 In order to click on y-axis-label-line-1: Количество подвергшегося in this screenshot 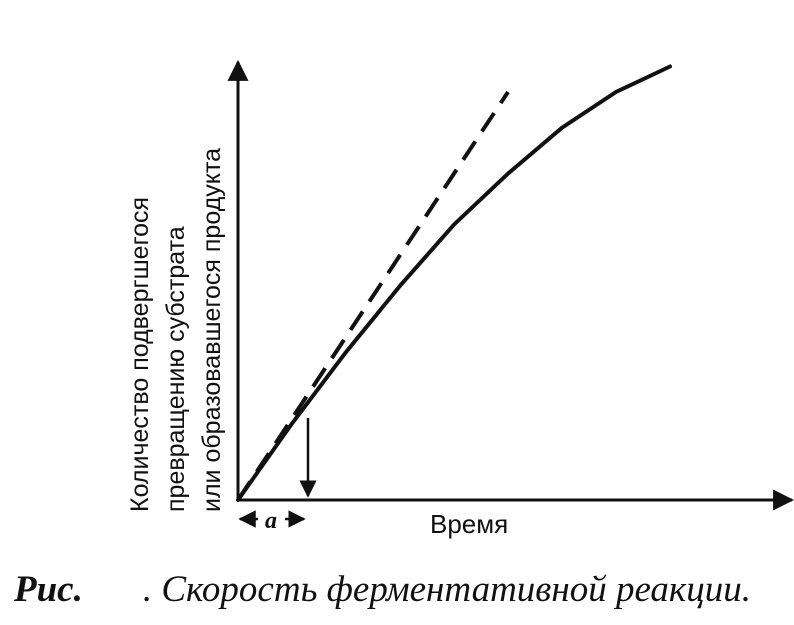, I will do `click(140, 354)`.